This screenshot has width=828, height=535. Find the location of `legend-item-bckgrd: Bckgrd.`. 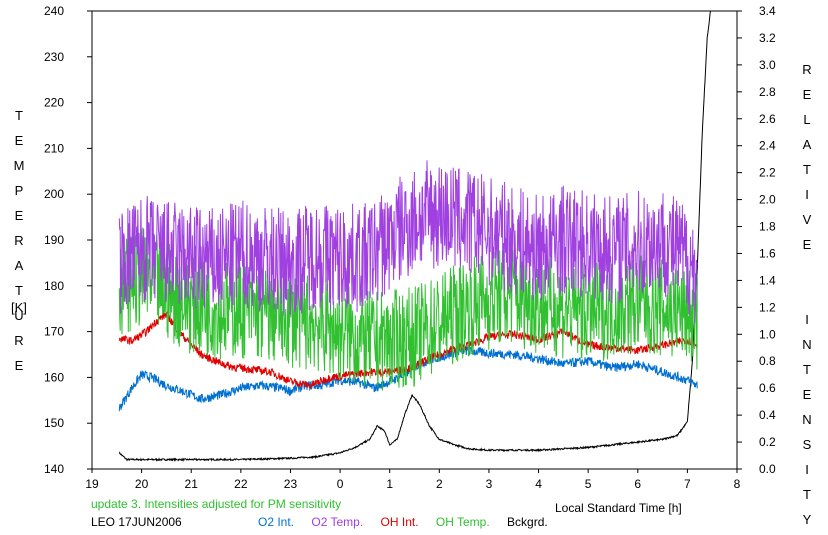

legend-item-bckgrd: Bckgrd. is located at coordinates (527, 522).